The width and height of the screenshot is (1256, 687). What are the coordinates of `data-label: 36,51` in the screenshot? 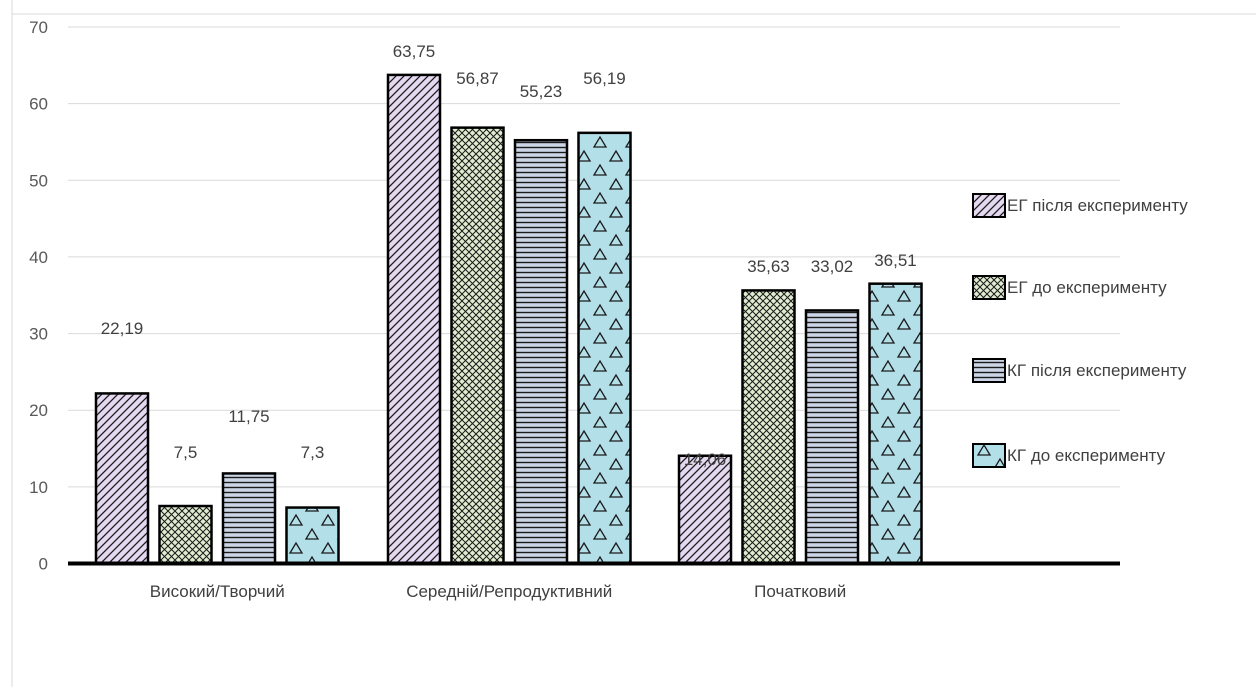 It's located at (895, 260).